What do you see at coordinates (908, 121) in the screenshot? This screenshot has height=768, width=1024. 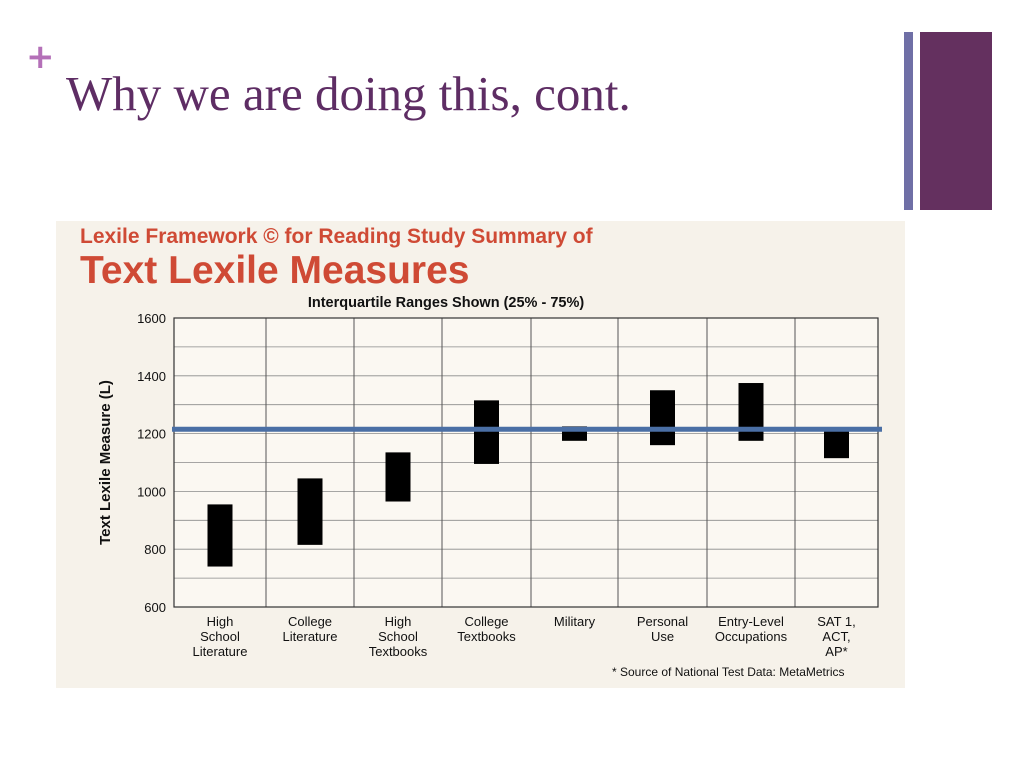 I see `accent-bar-thin` at bounding box center [908, 121].